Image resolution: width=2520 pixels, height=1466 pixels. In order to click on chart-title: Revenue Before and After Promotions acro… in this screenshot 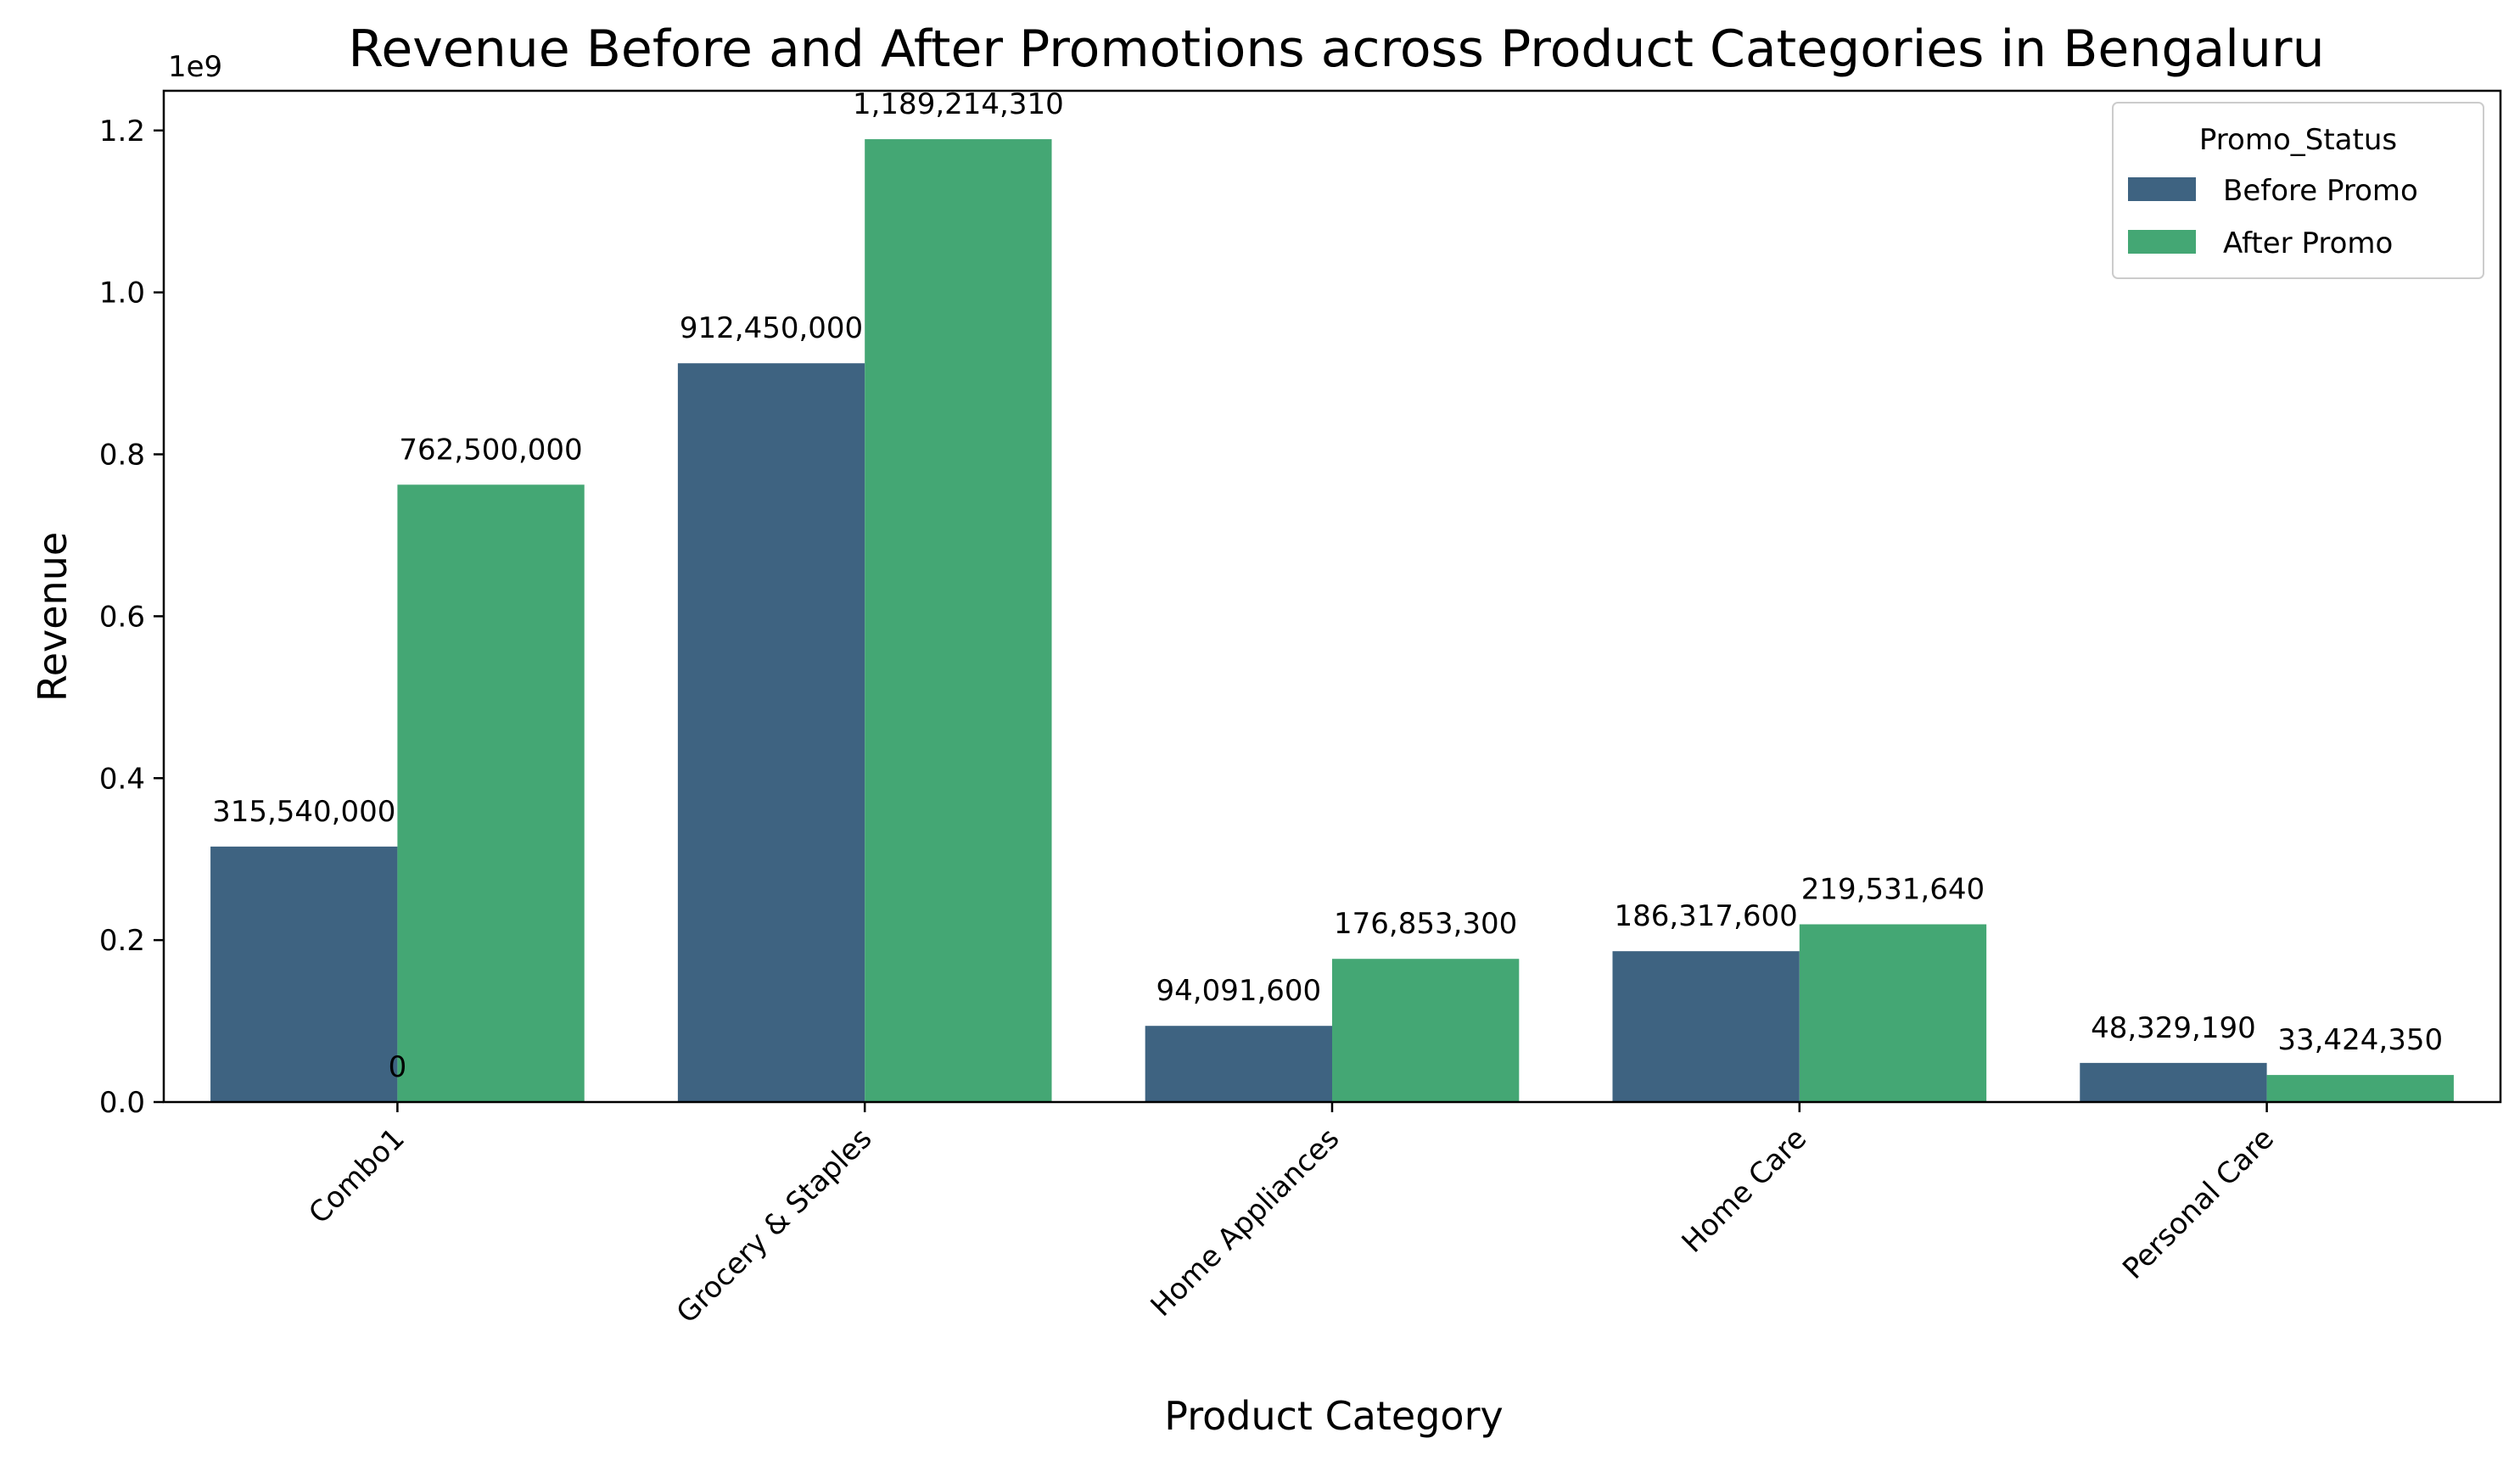, I will do `click(1336, 49)`.